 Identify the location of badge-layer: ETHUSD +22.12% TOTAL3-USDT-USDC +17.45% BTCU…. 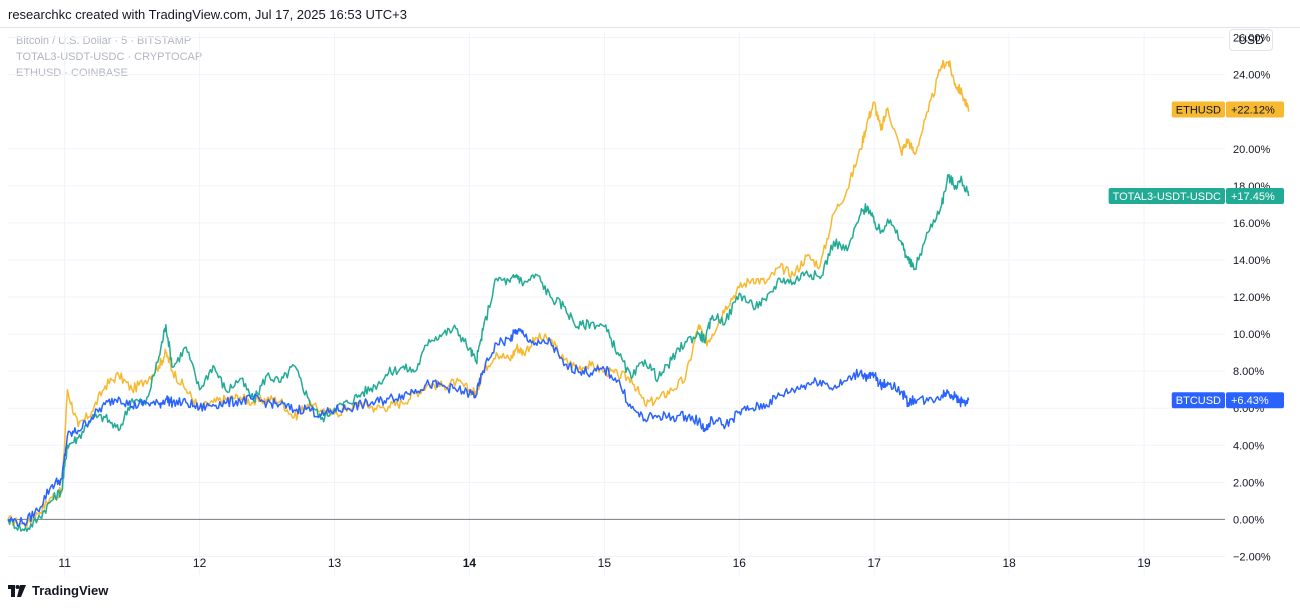
(1196, 255).